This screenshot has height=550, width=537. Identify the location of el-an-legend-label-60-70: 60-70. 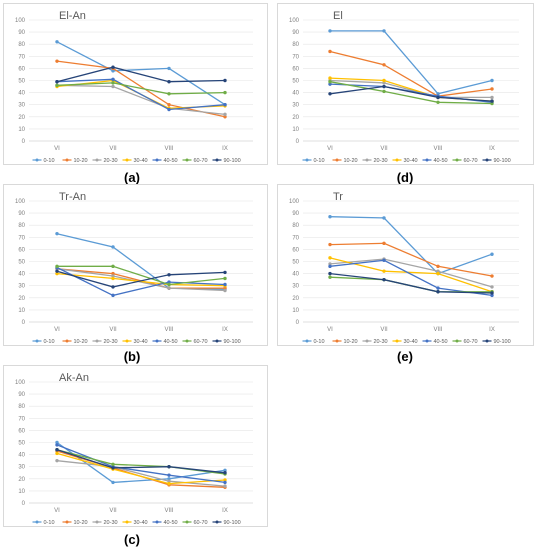
(201, 161).